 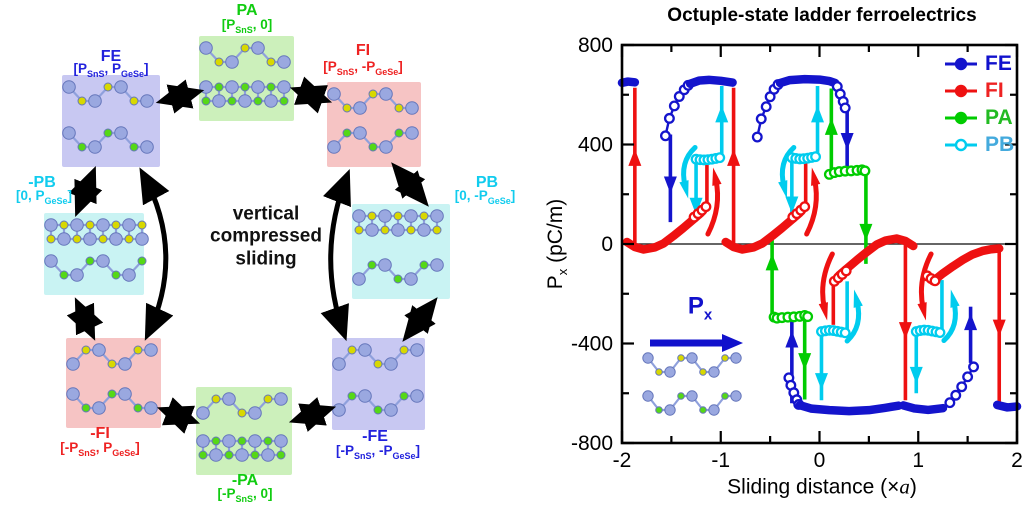 I want to click on state-formula-FI: [PSnS, -PGeSe], so click(x=363, y=68).